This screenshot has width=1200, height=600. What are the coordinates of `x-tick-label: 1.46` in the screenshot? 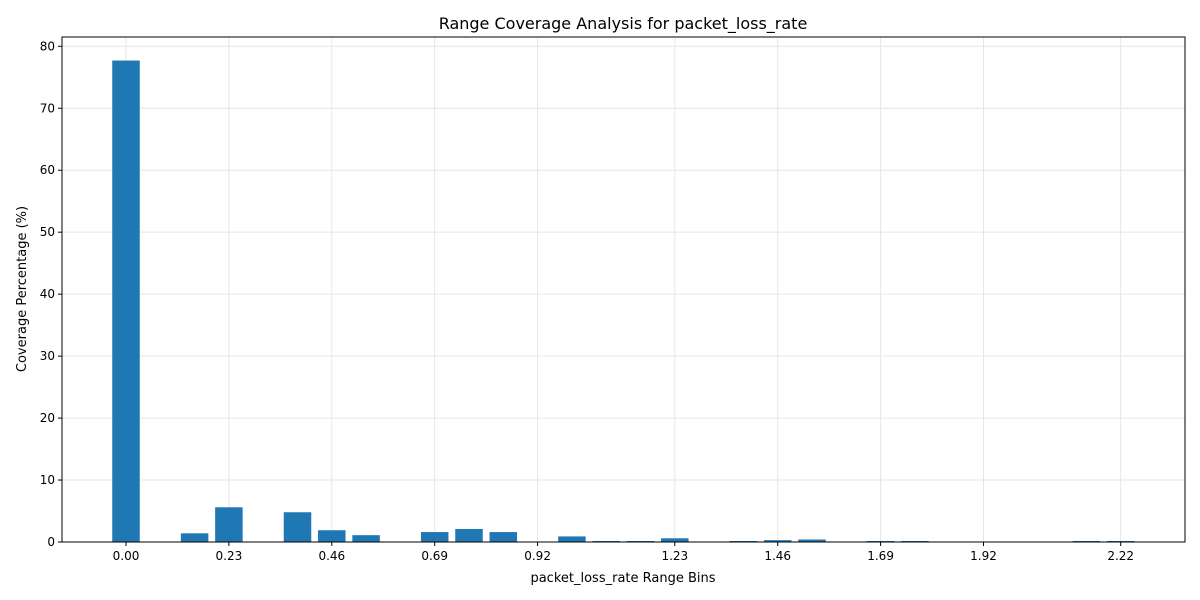 It's located at (777, 556).